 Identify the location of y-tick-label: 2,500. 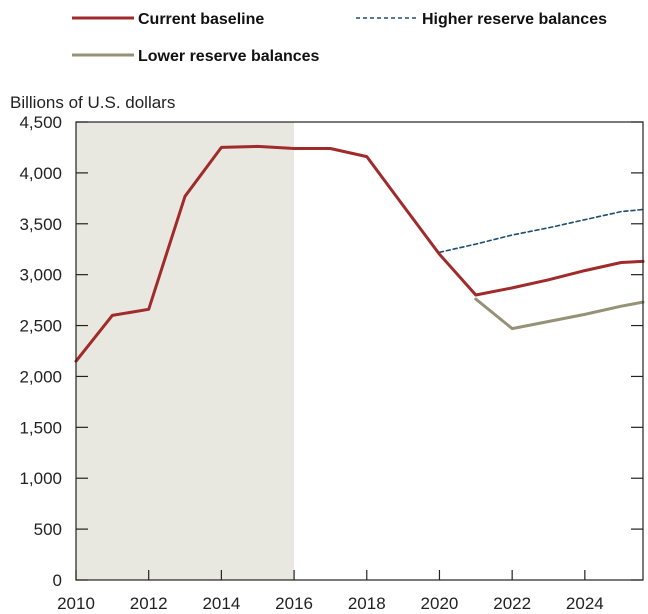
(40, 326).